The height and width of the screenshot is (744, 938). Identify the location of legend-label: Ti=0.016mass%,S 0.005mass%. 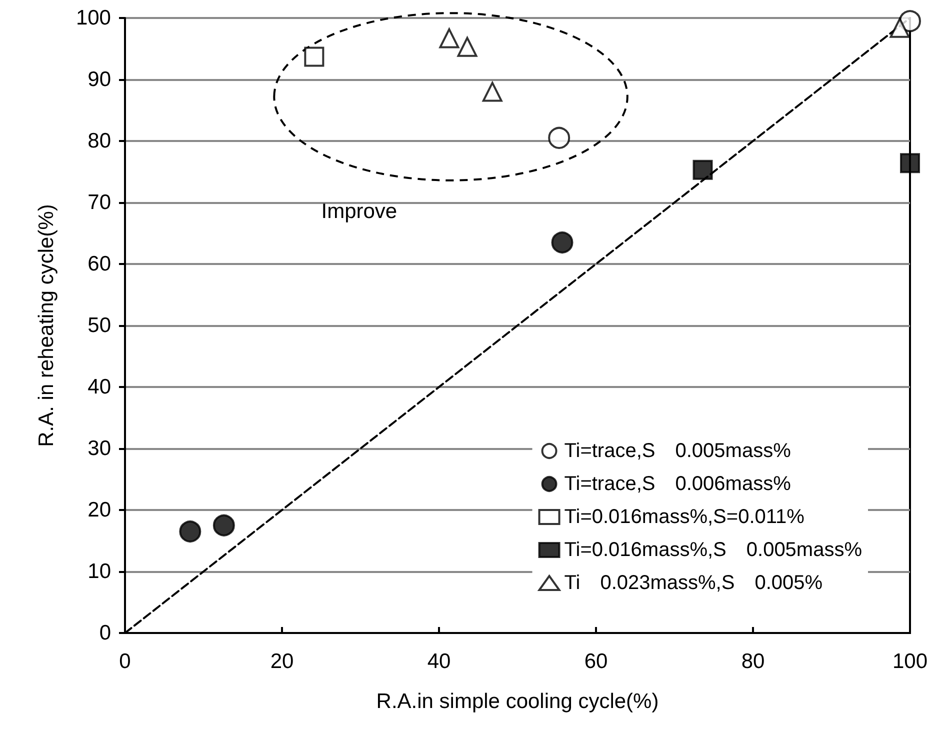
(713, 550).